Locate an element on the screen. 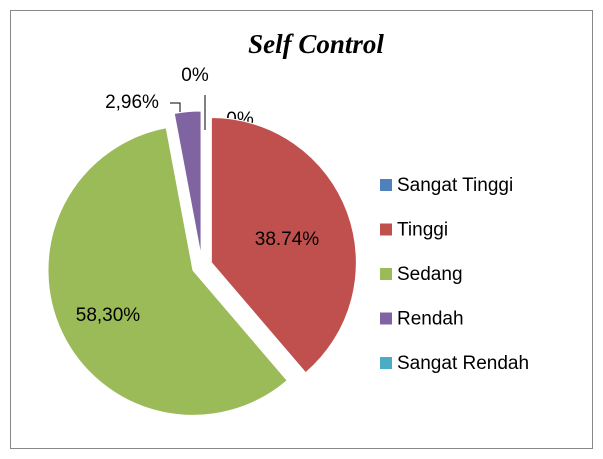  data-label: 0% is located at coordinates (195, 75).